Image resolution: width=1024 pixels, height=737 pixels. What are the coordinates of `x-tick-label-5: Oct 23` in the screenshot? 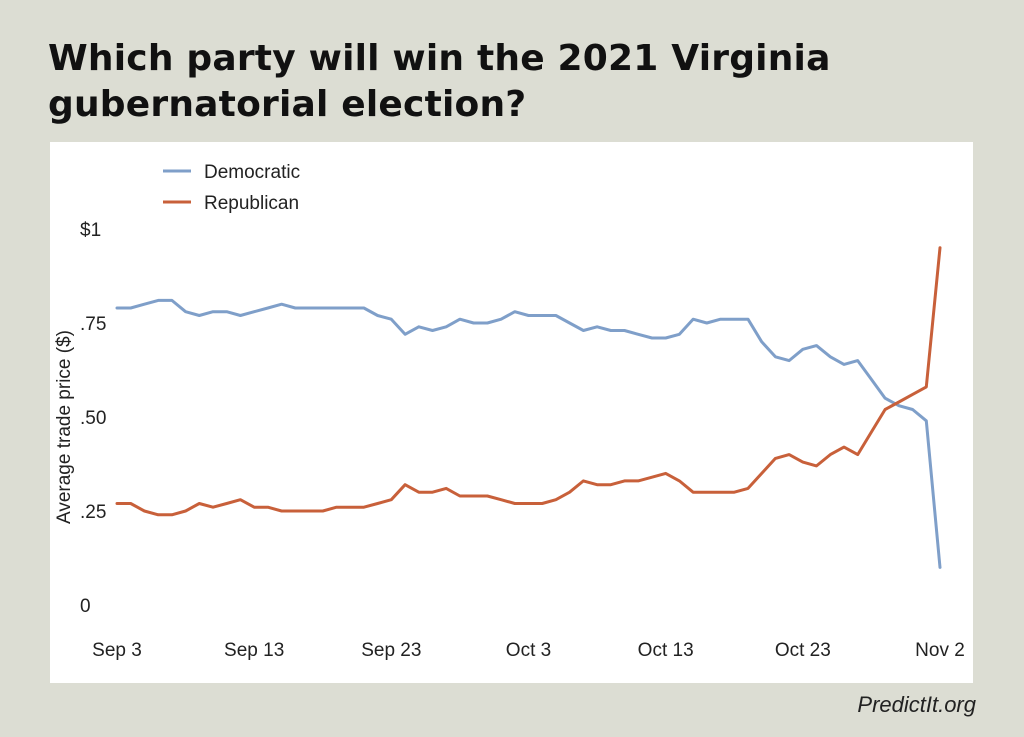 It's located at (803, 650).